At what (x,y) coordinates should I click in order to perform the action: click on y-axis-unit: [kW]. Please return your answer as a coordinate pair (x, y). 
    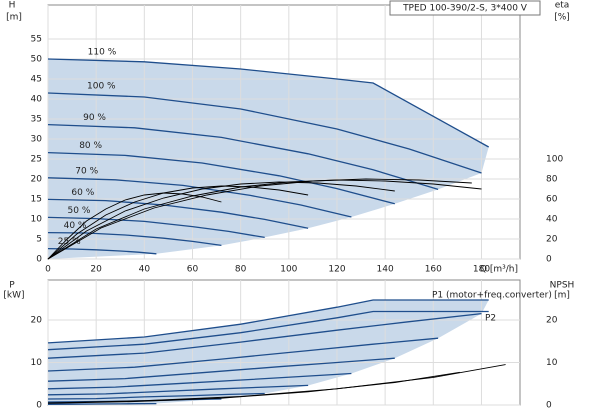
    Looking at the image, I should click on (13, 296).